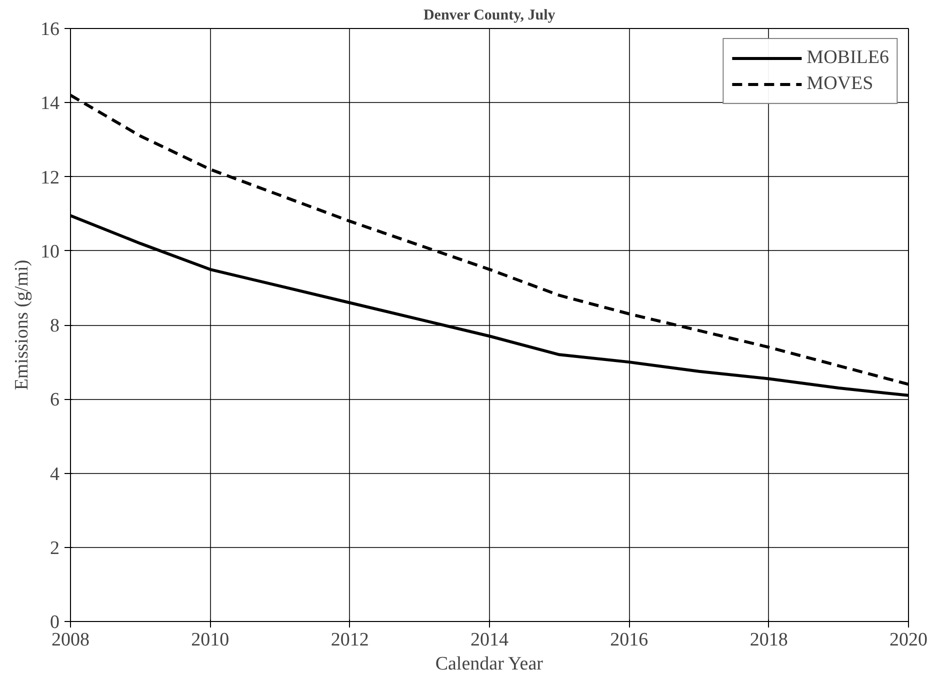 Image resolution: width=948 pixels, height=677 pixels. Describe the element at coordinates (55, 548) in the screenshot. I see `y-tick-label: 2` at that location.